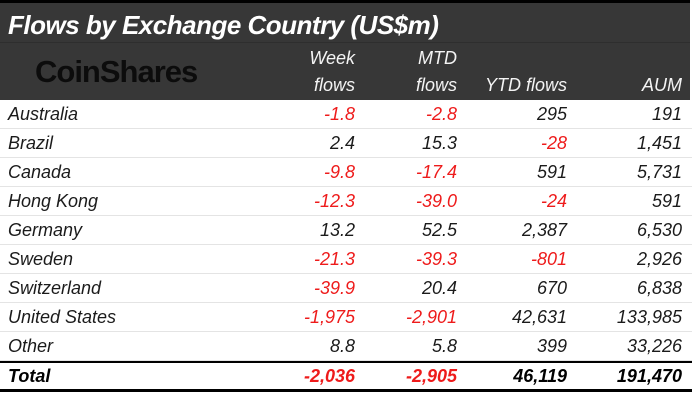  I want to click on table-row-canada: Canada -9.8 -17.4 591 5,731, so click(346, 172).